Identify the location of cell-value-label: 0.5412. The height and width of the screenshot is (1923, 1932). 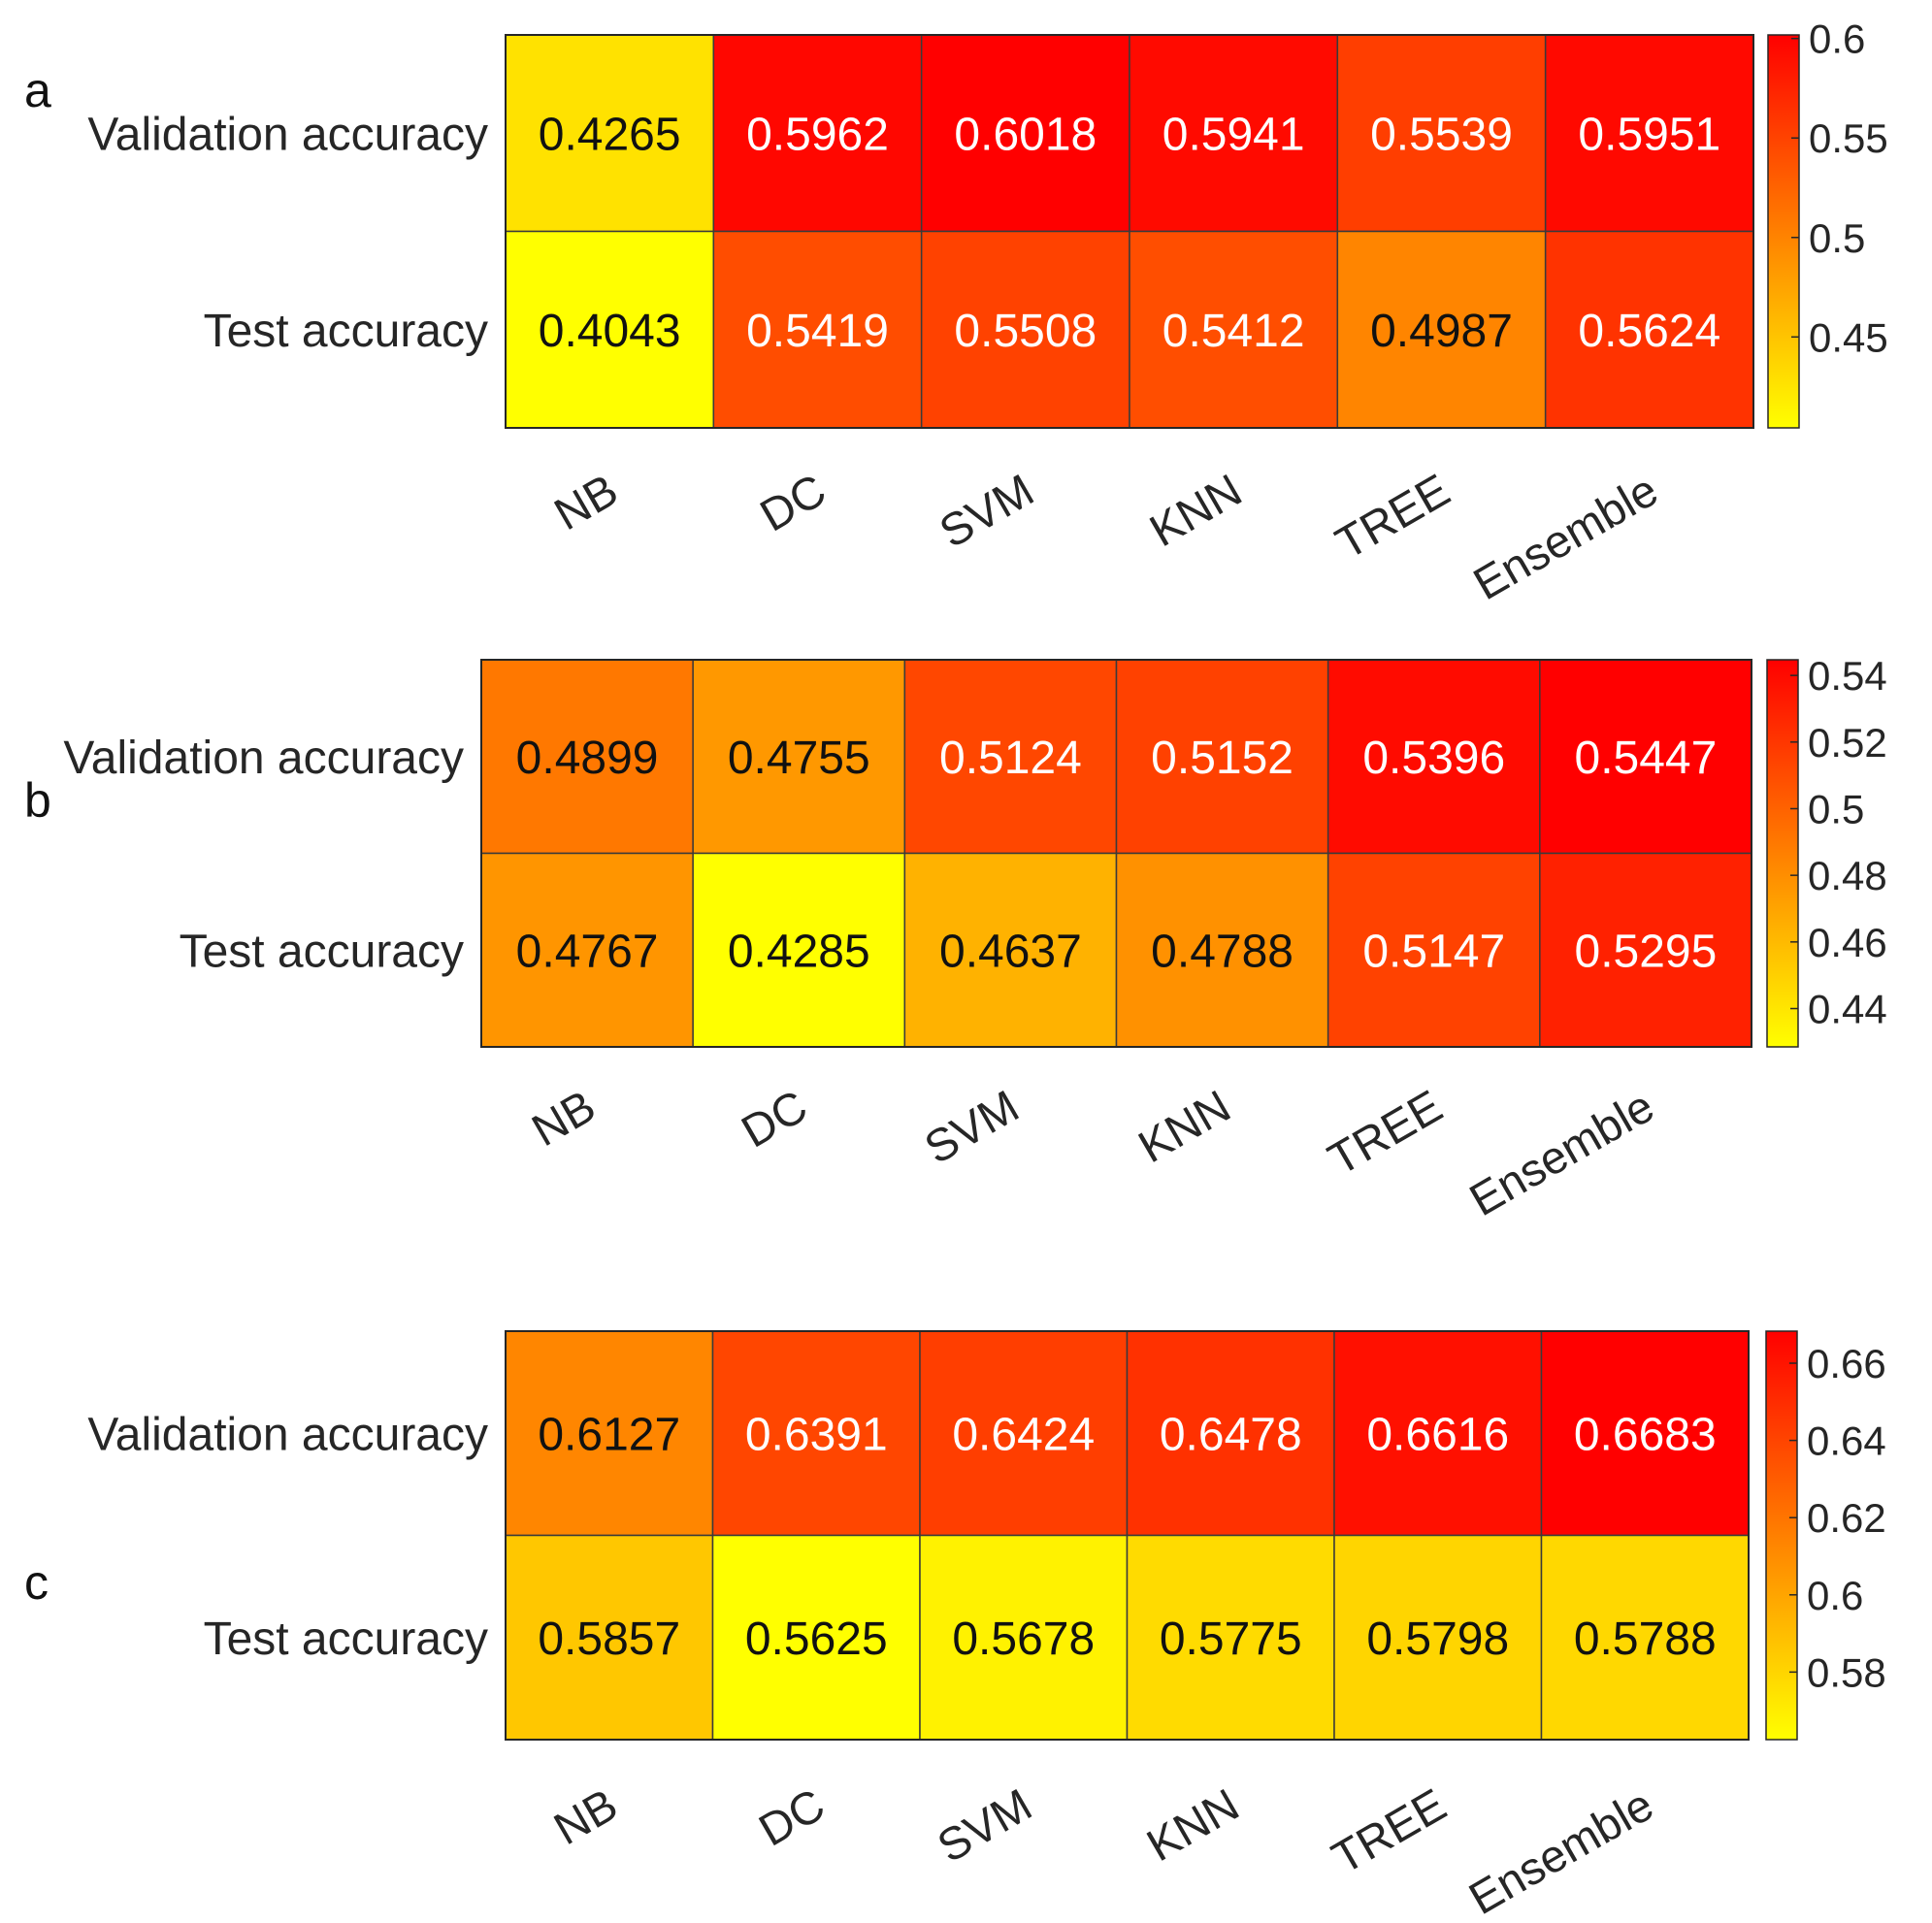
(1233, 331).